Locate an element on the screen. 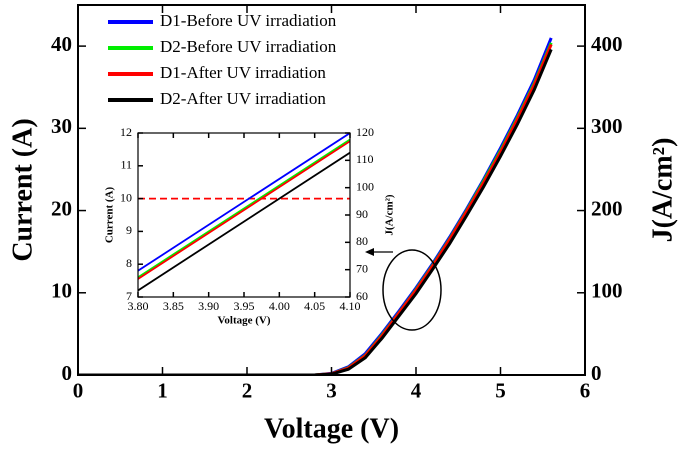 The height and width of the screenshot is (453, 685). y-tick-label: 9 is located at coordinates (129, 230).